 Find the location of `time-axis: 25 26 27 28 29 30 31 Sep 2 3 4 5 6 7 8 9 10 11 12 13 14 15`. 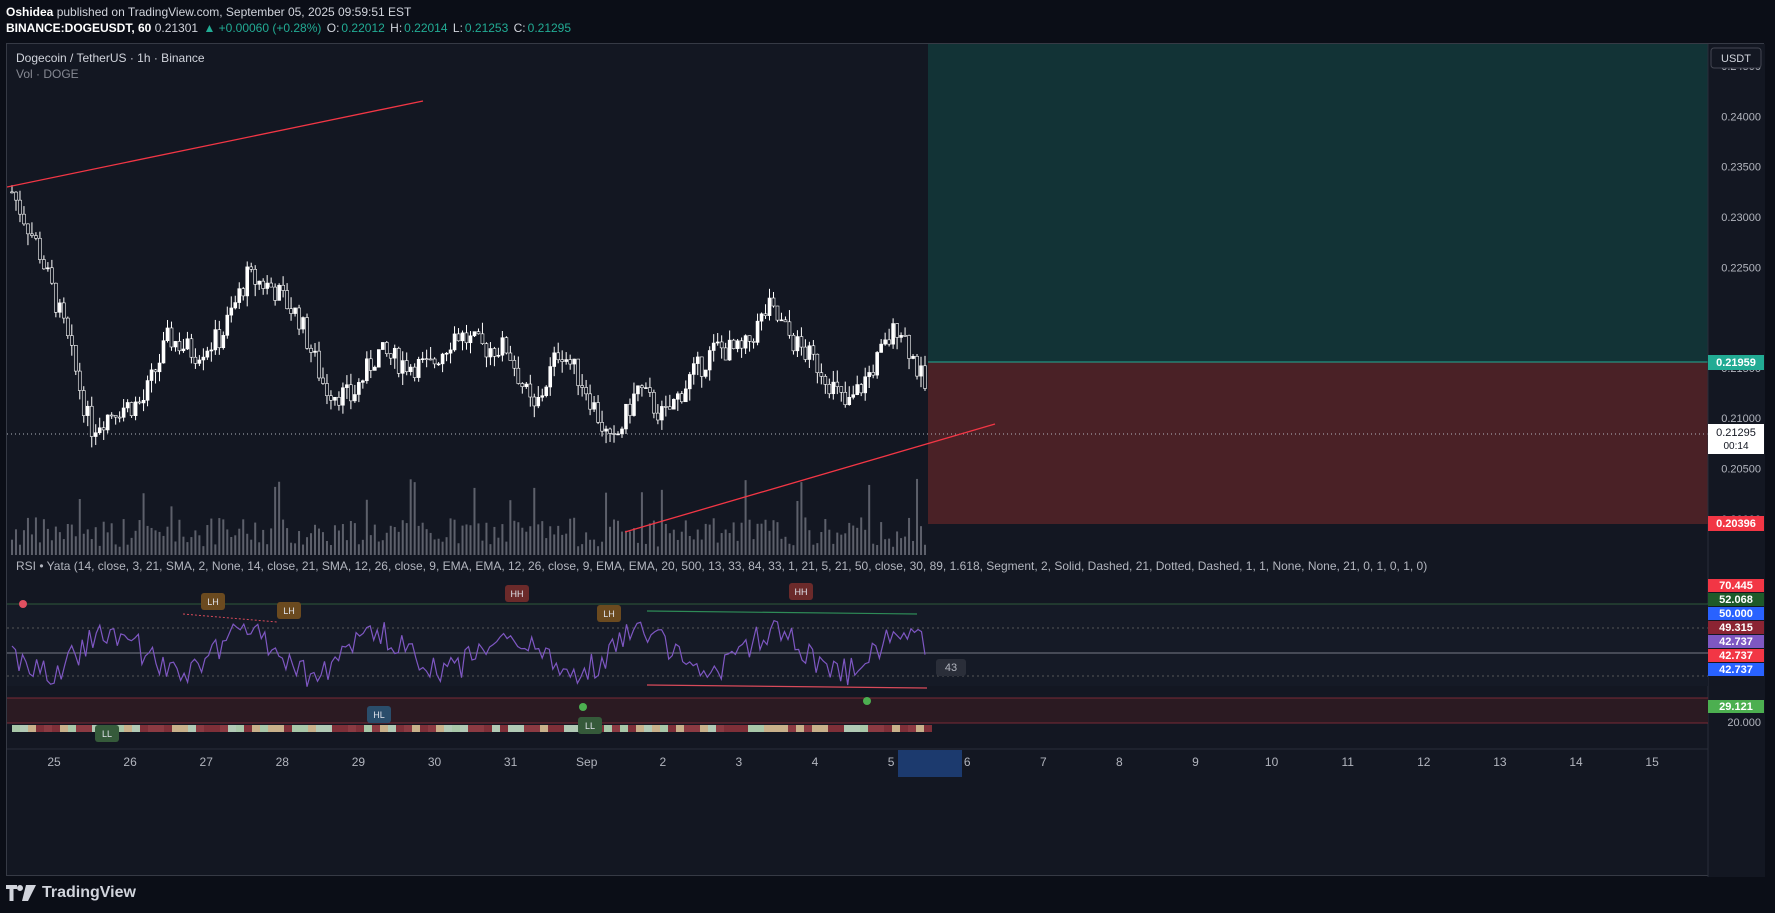

time-axis: 25 26 27 28 29 30 31 Sep 2 3 4 5 6 7 8 9 10 11 12 13 14 15 is located at coordinates (857, 762).